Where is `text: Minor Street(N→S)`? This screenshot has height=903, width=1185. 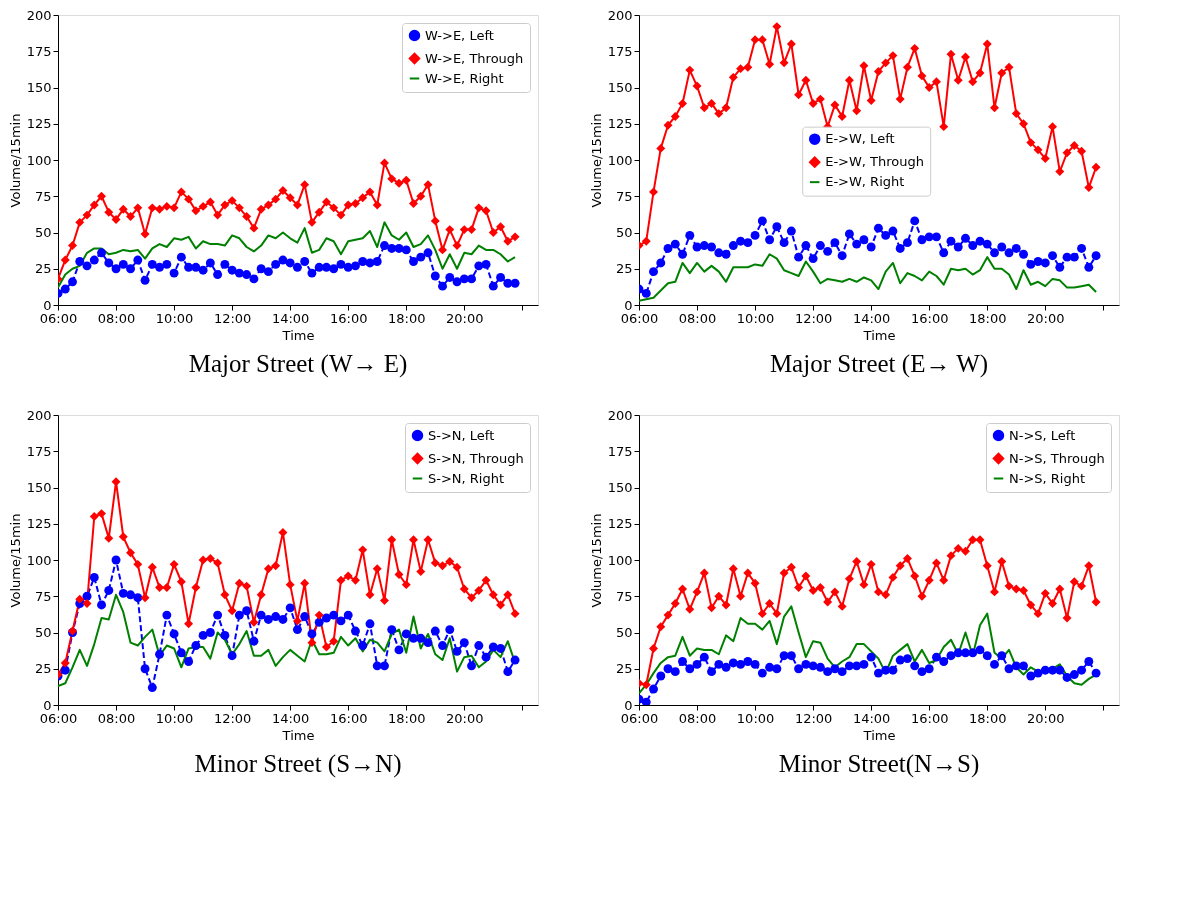 text: Minor Street(N→S) is located at coordinates (879, 764).